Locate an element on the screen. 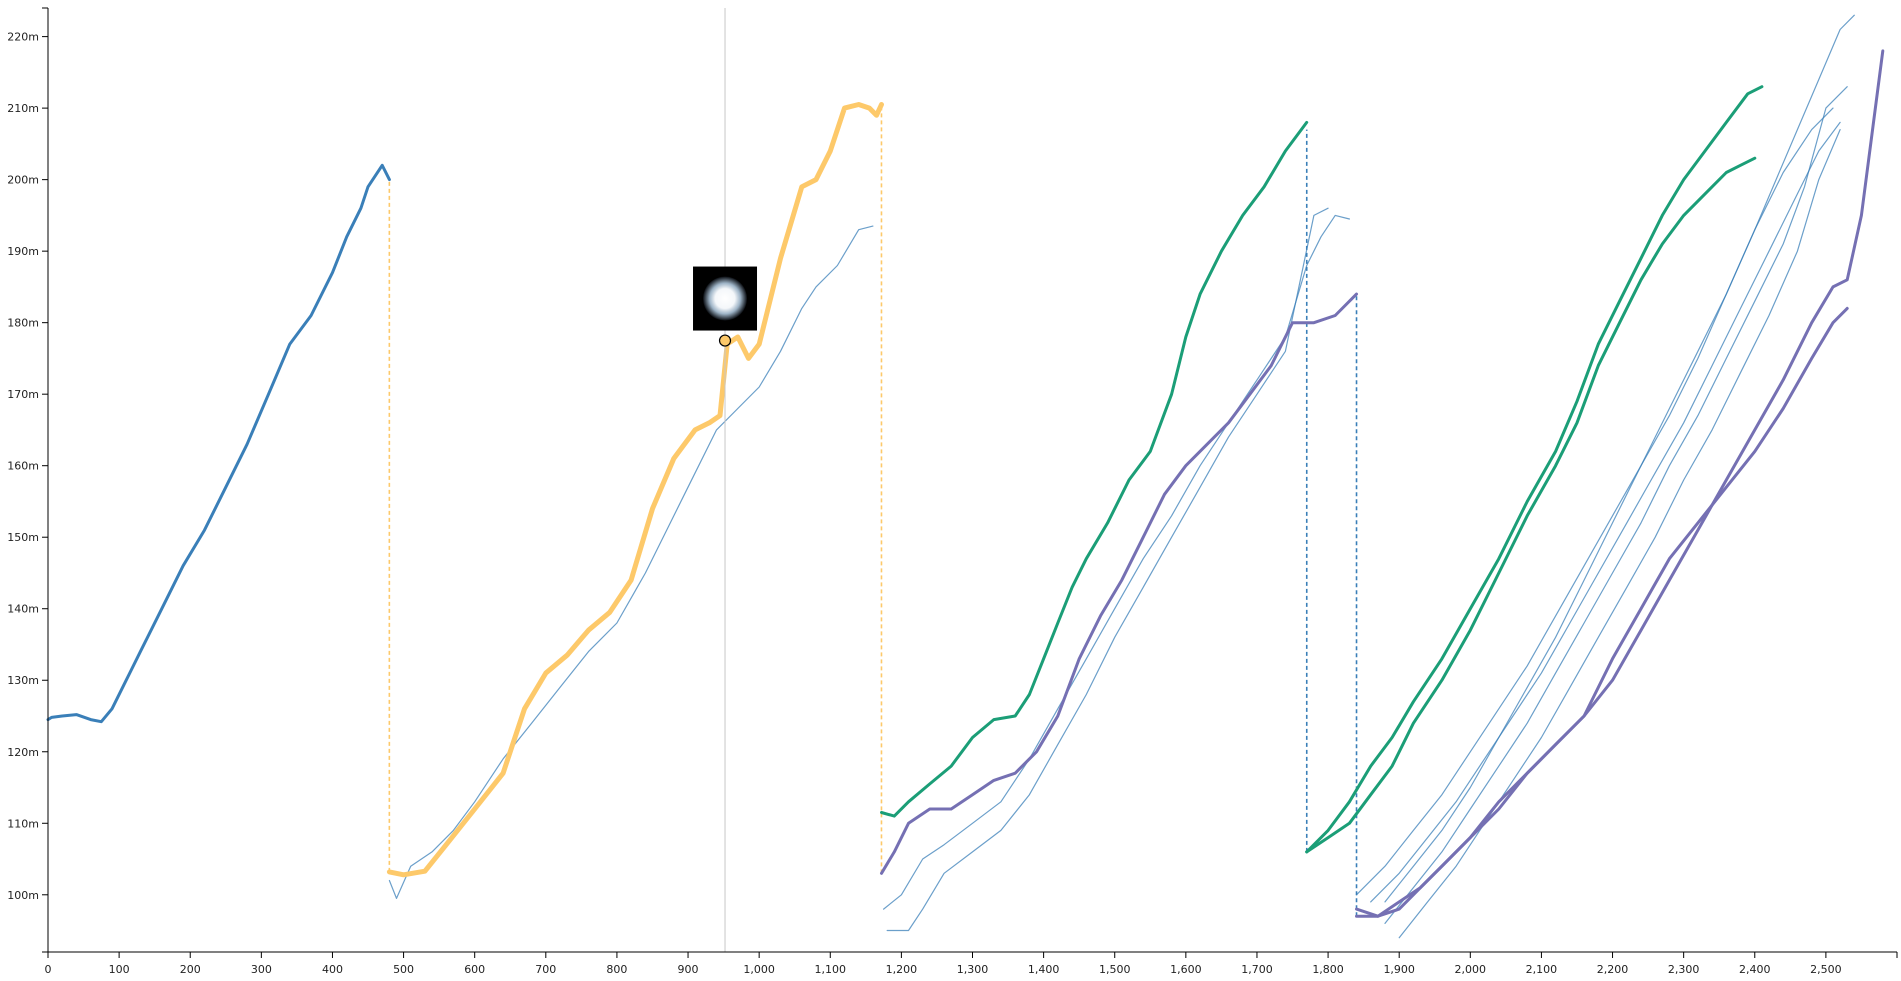 Image resolution: width=1901 pixels, height=981 pixels. y-tick-label: 190m is located at coordinates (23, 251).